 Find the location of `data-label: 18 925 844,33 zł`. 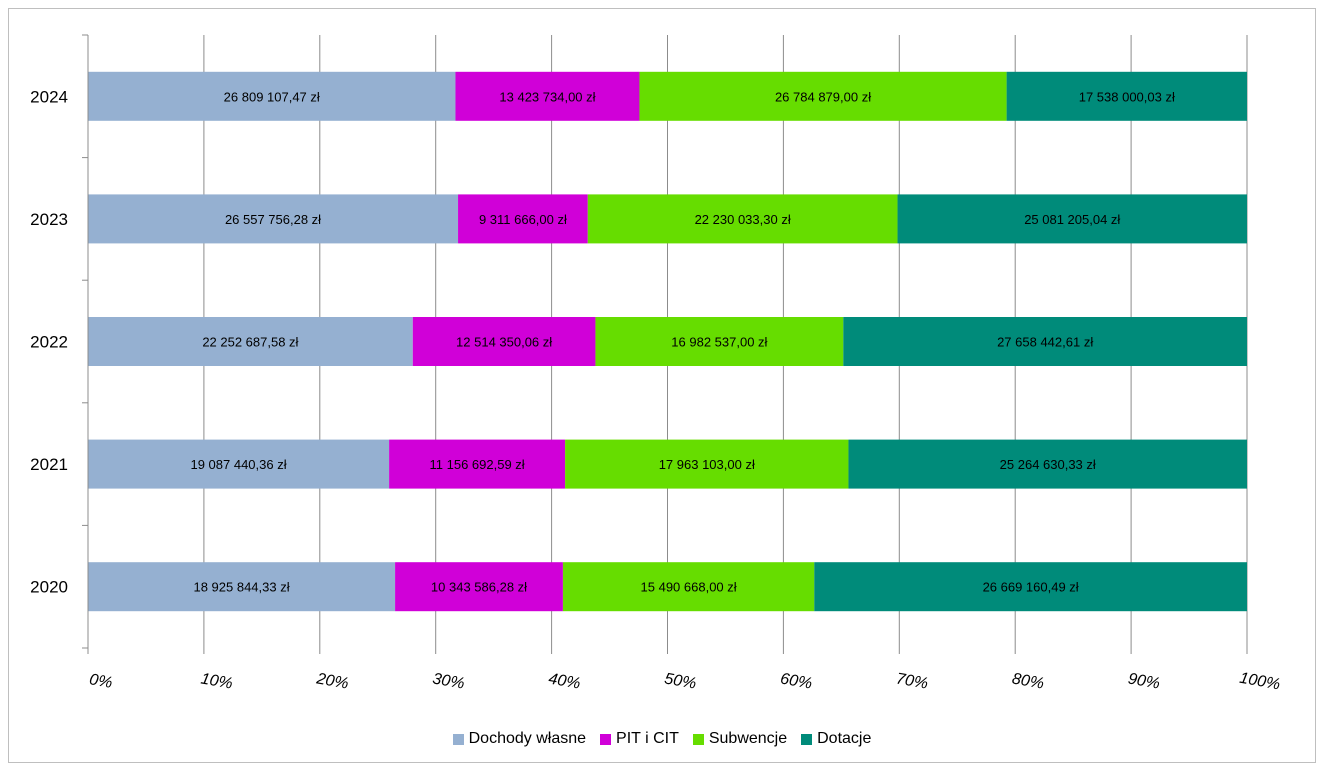

data-label: 18 925 844,33 zł is located at coordinates (241, 587).